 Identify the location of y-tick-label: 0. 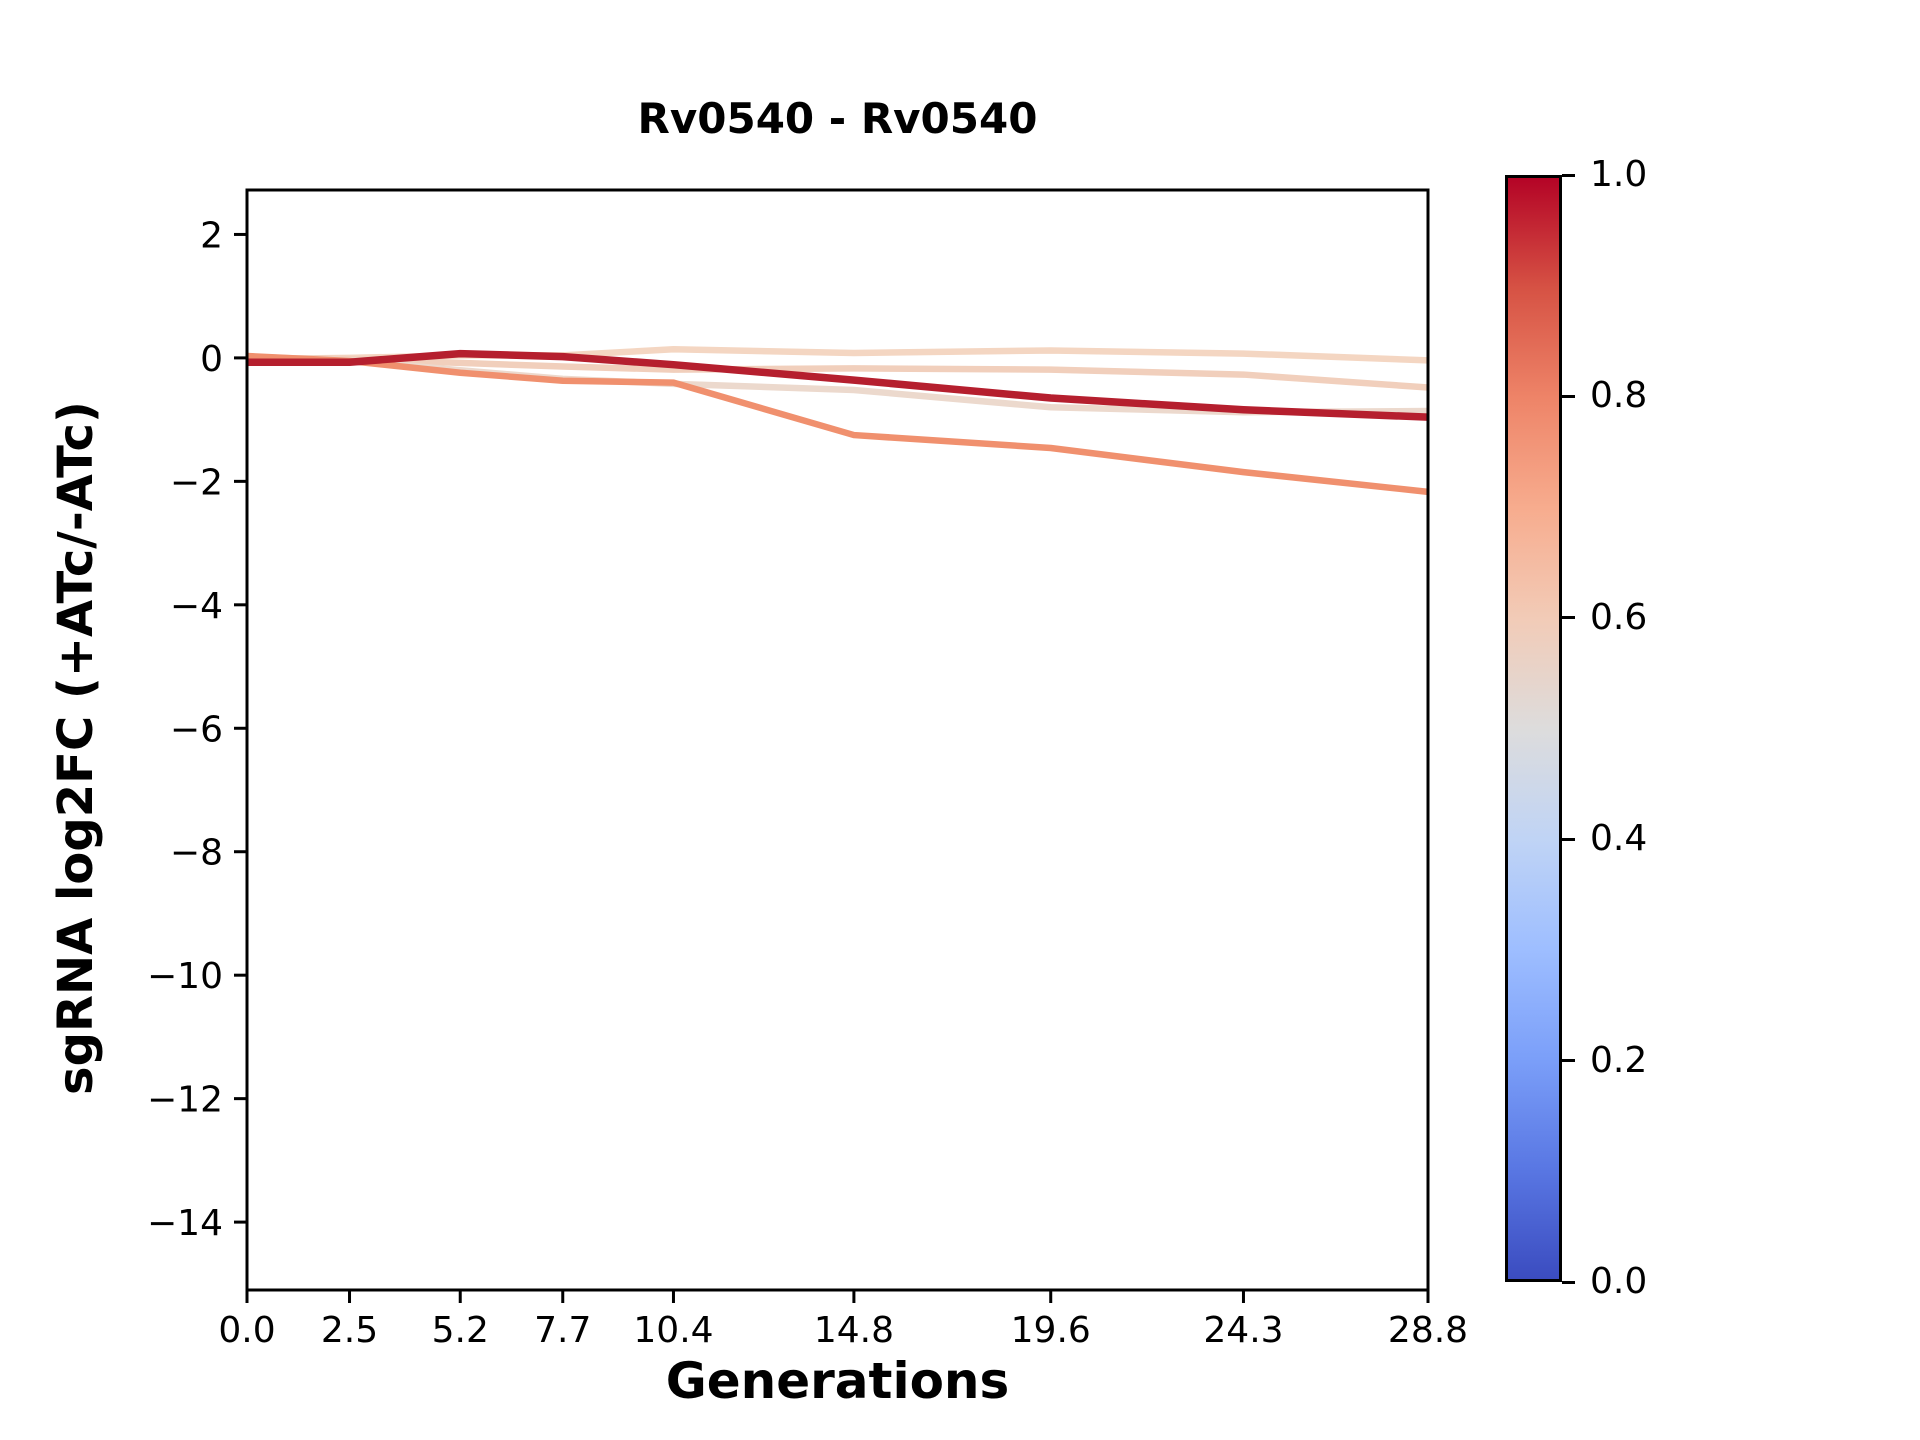
(211, 359).